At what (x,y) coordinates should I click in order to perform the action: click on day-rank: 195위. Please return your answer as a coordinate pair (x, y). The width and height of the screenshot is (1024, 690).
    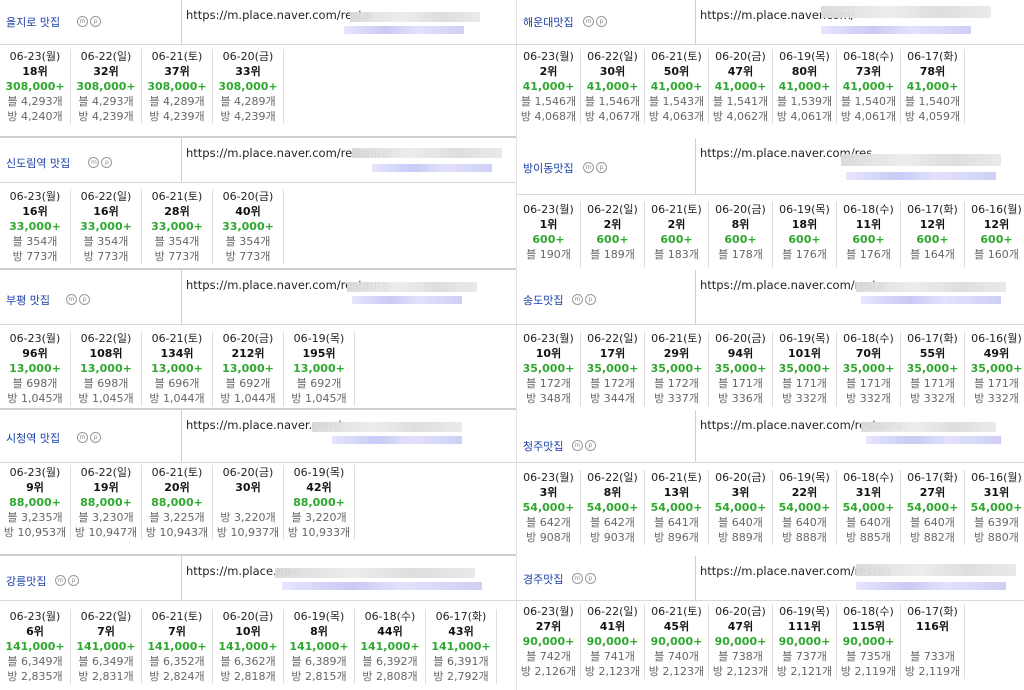
    Looking at the image, I should click on (319, 353).